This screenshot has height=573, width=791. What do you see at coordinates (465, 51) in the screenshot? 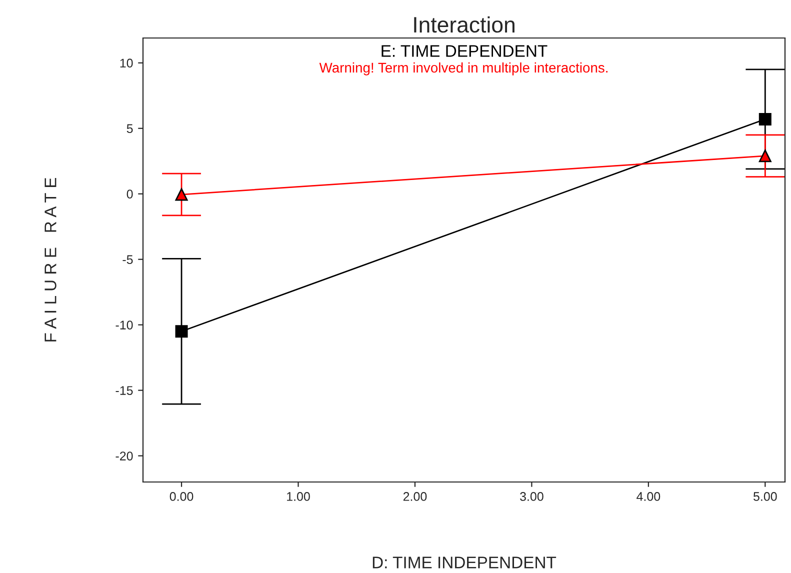
I see `annotation: E: TIME DEPENDENT` at bounding box center [465, 51].